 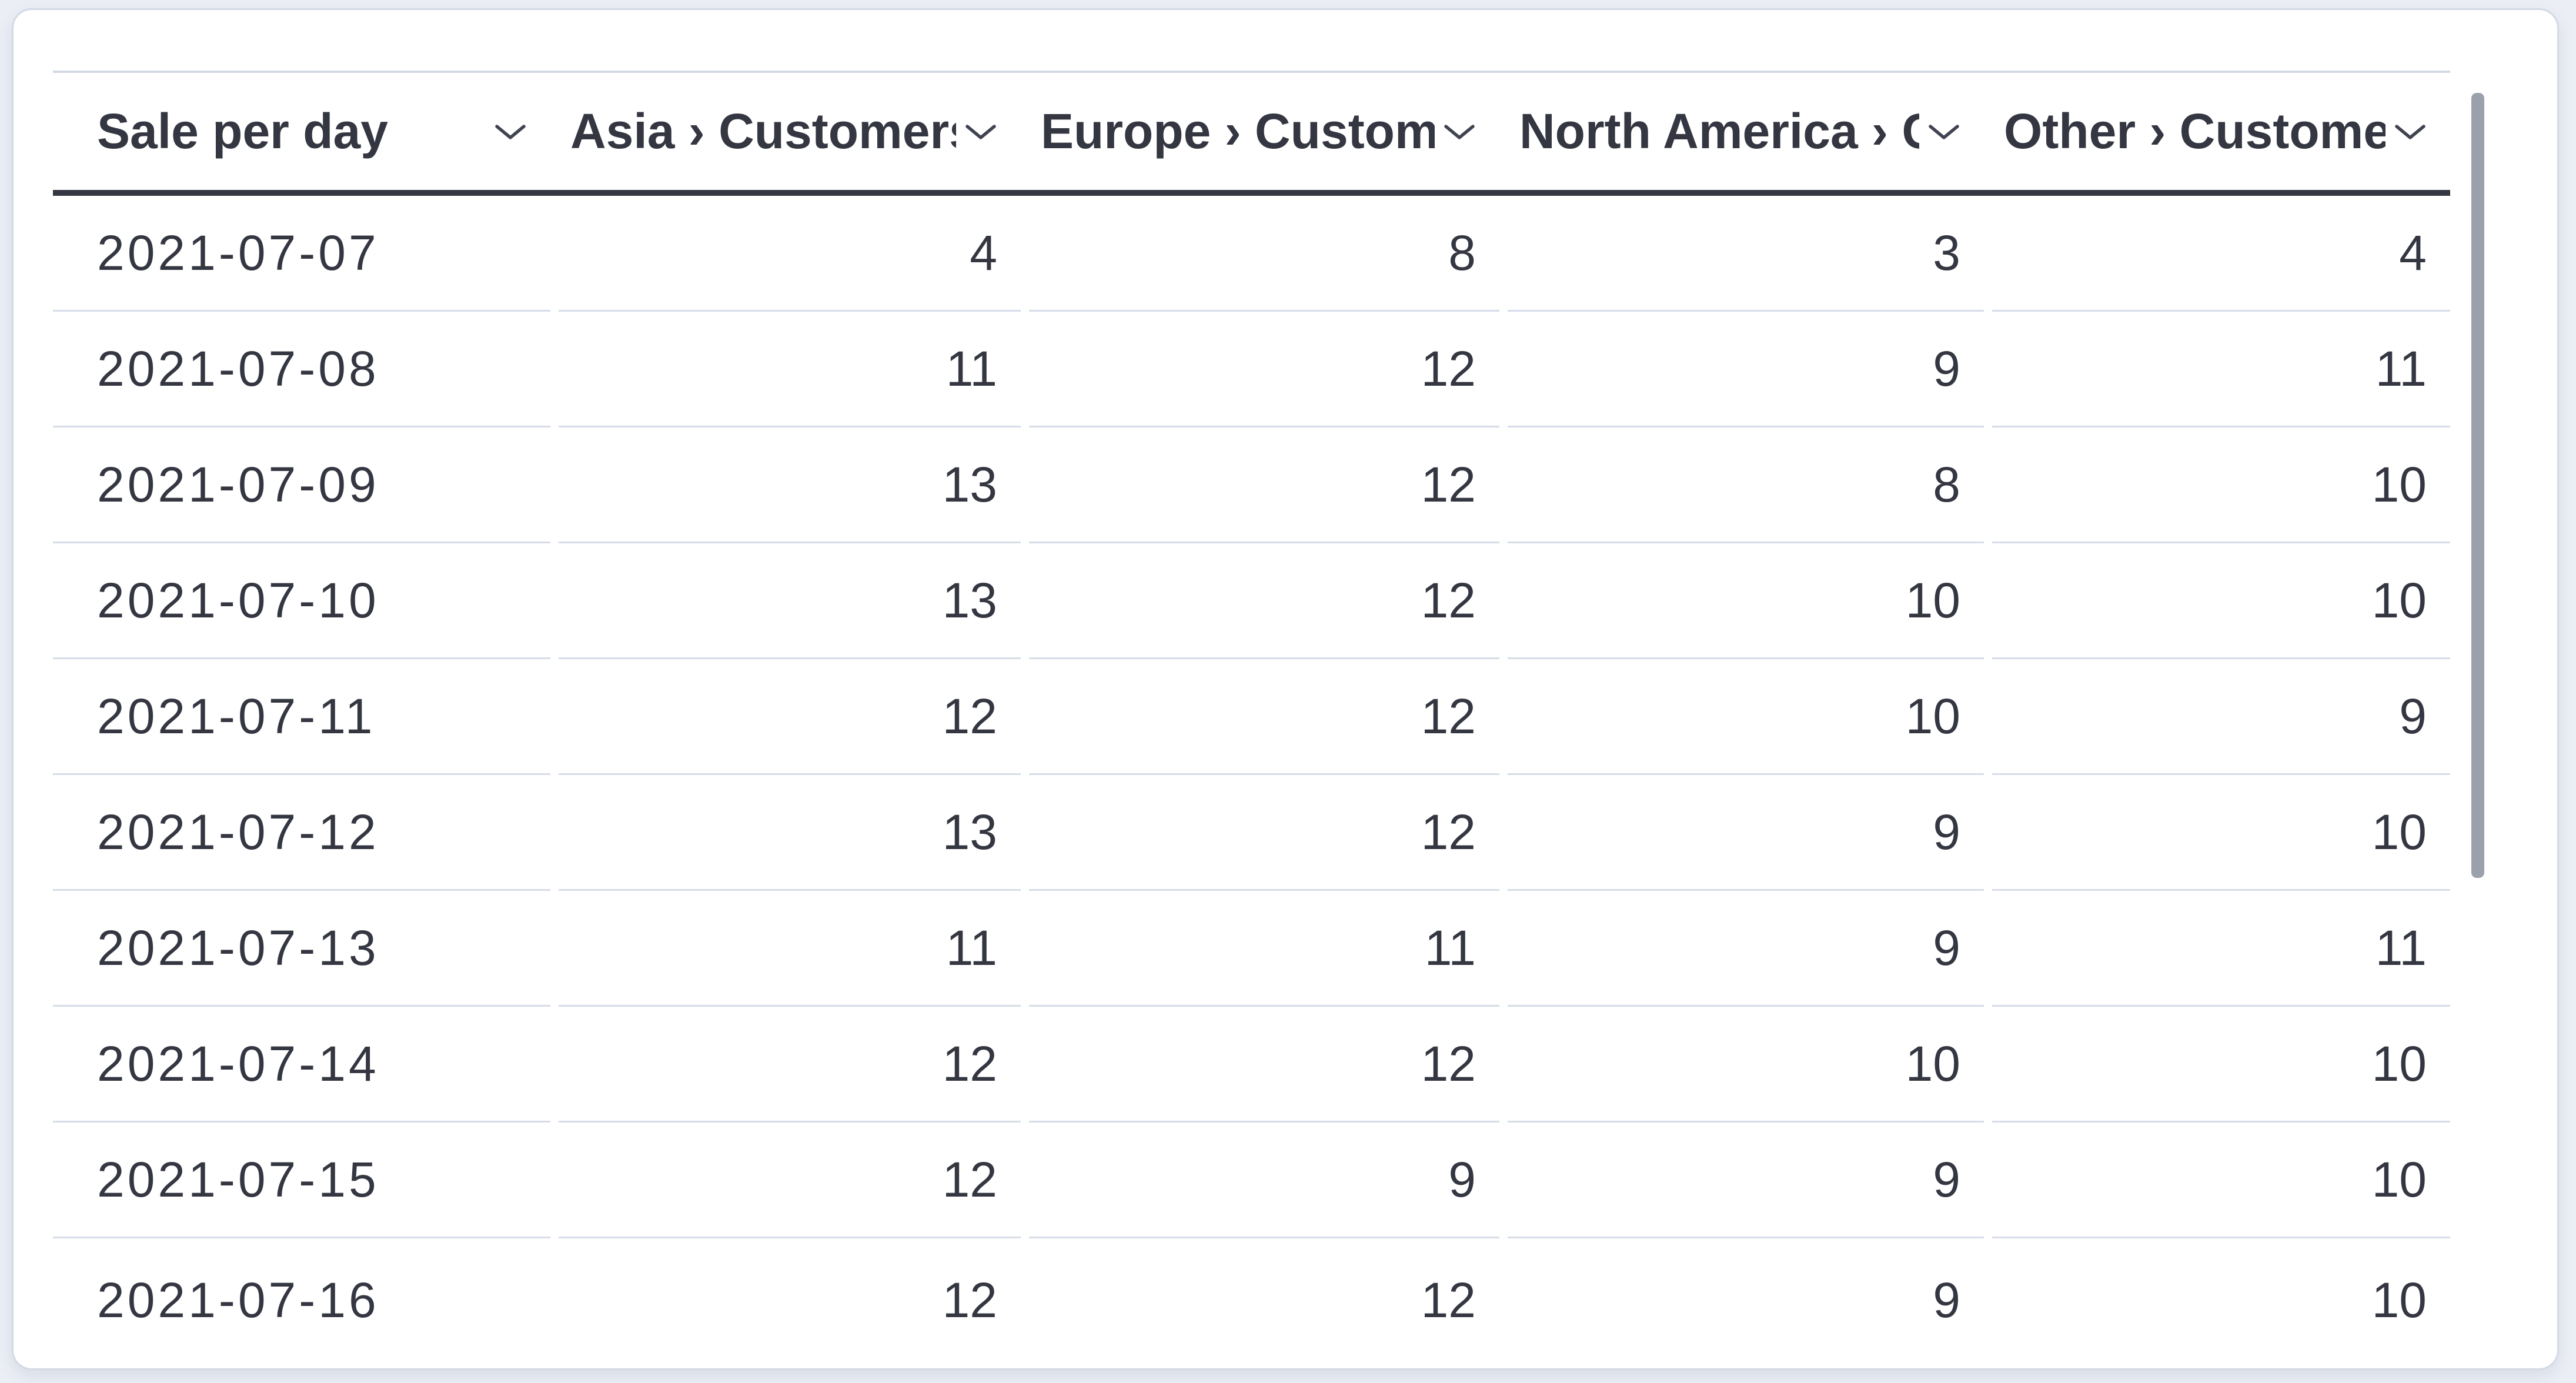 I want to click on column-header-label: Asia › Customers, so click(x=763, y=131).